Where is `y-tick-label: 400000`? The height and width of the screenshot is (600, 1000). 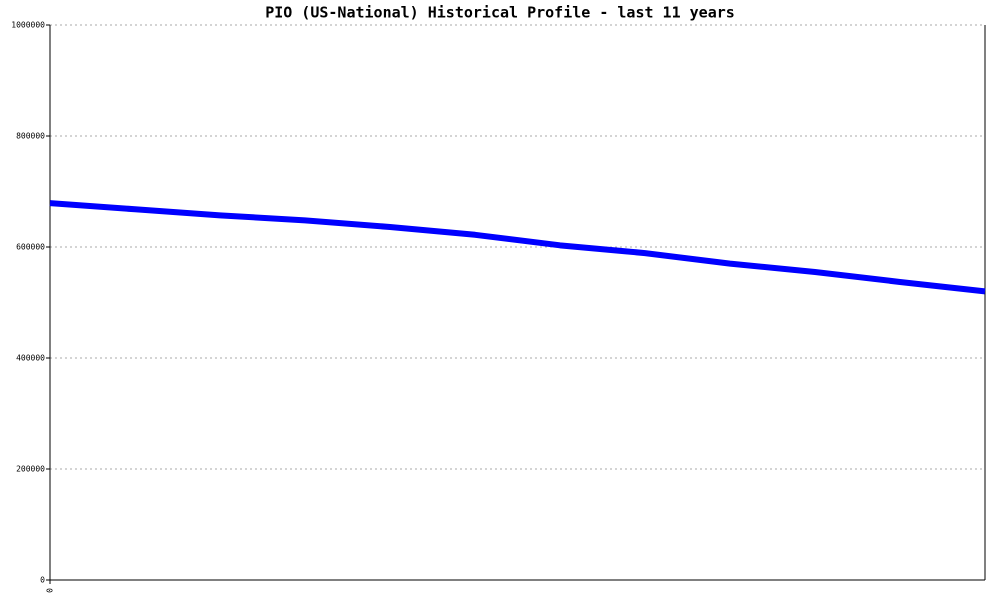 y-tick-label: 400000 is located at coordinates (30, 358).